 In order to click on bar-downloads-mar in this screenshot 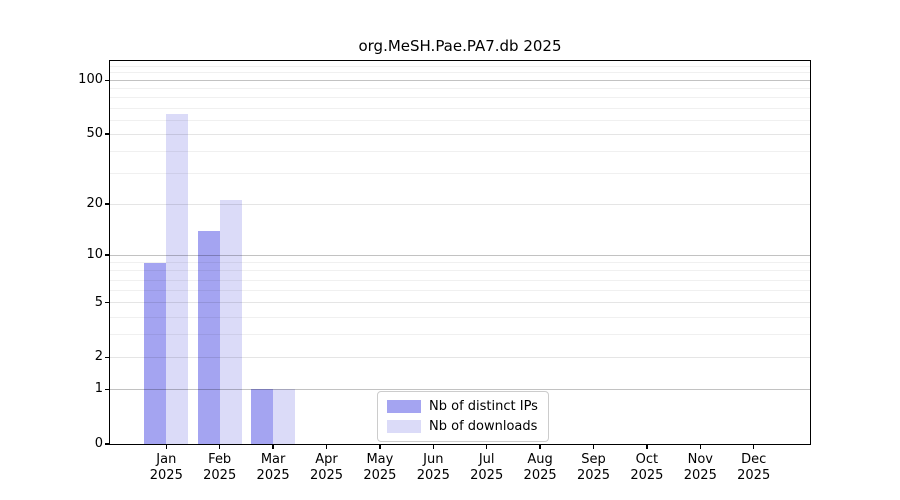, I will do `click(284, 416)`.